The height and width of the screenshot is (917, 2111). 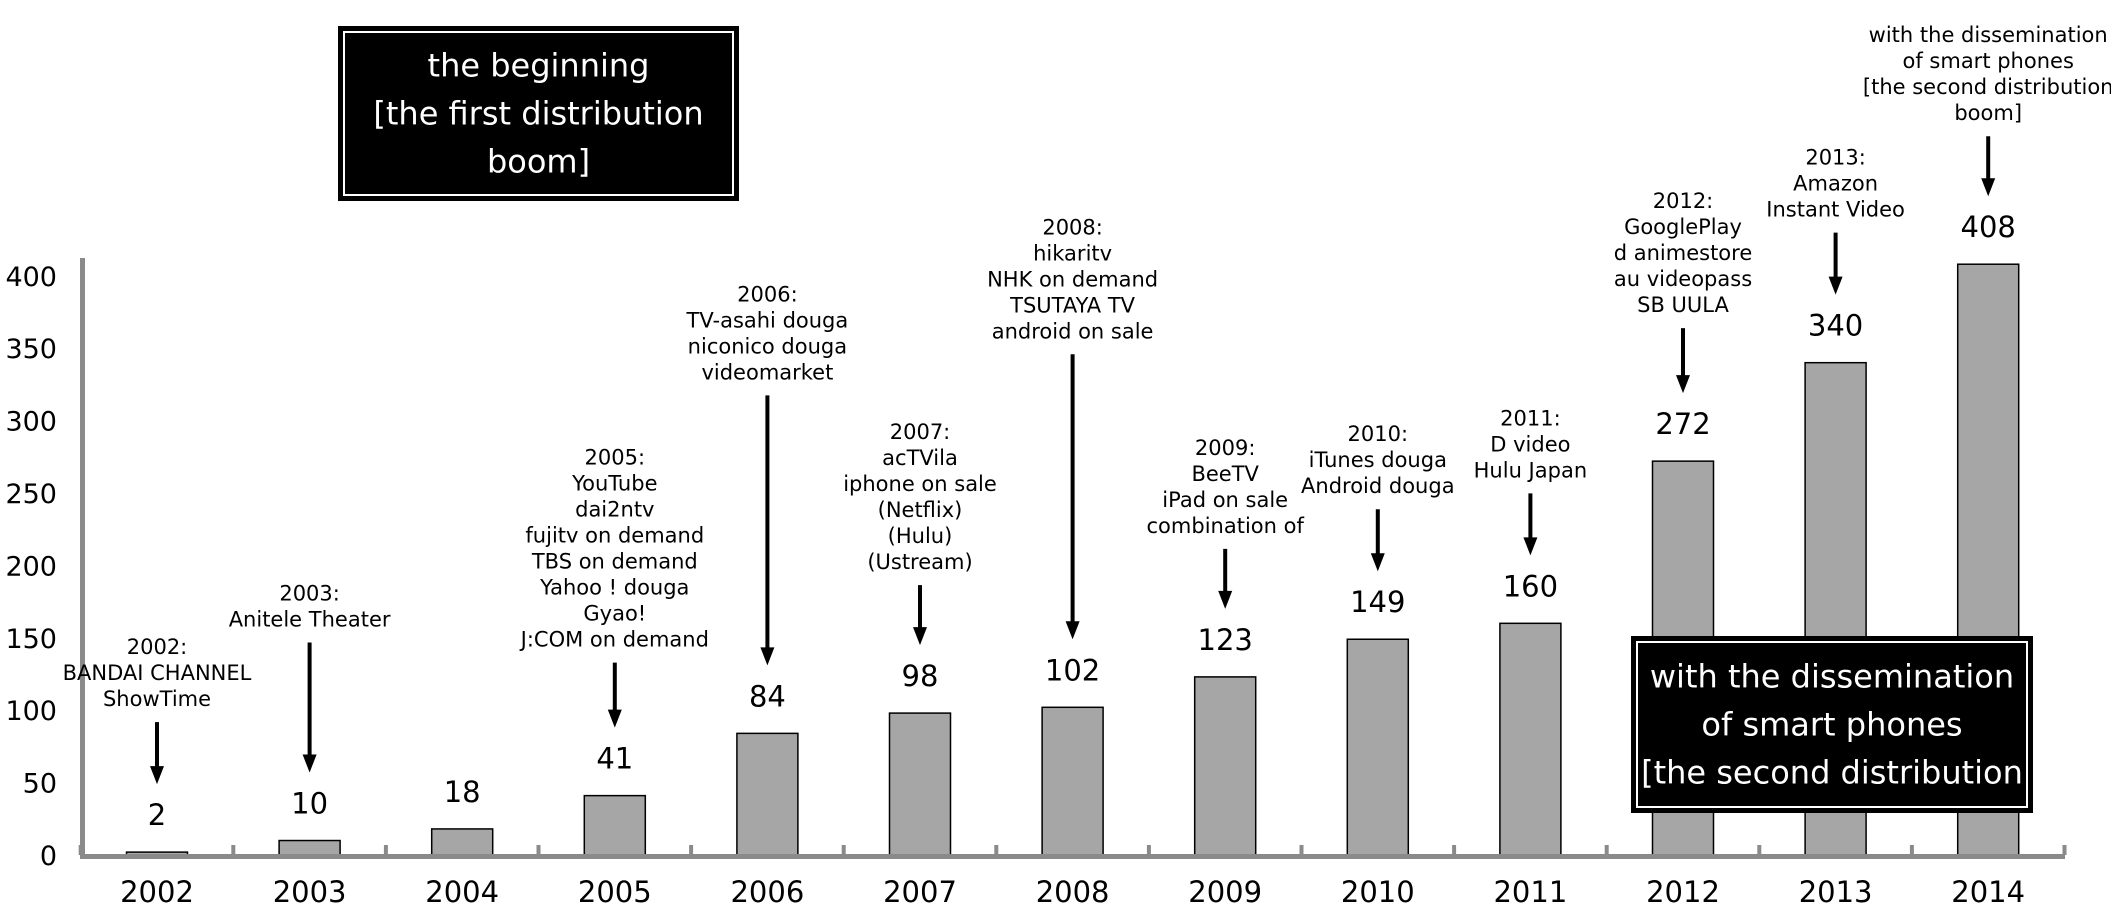 I want to click on callout-text: of smart phones, so click(x=1831, y=725).